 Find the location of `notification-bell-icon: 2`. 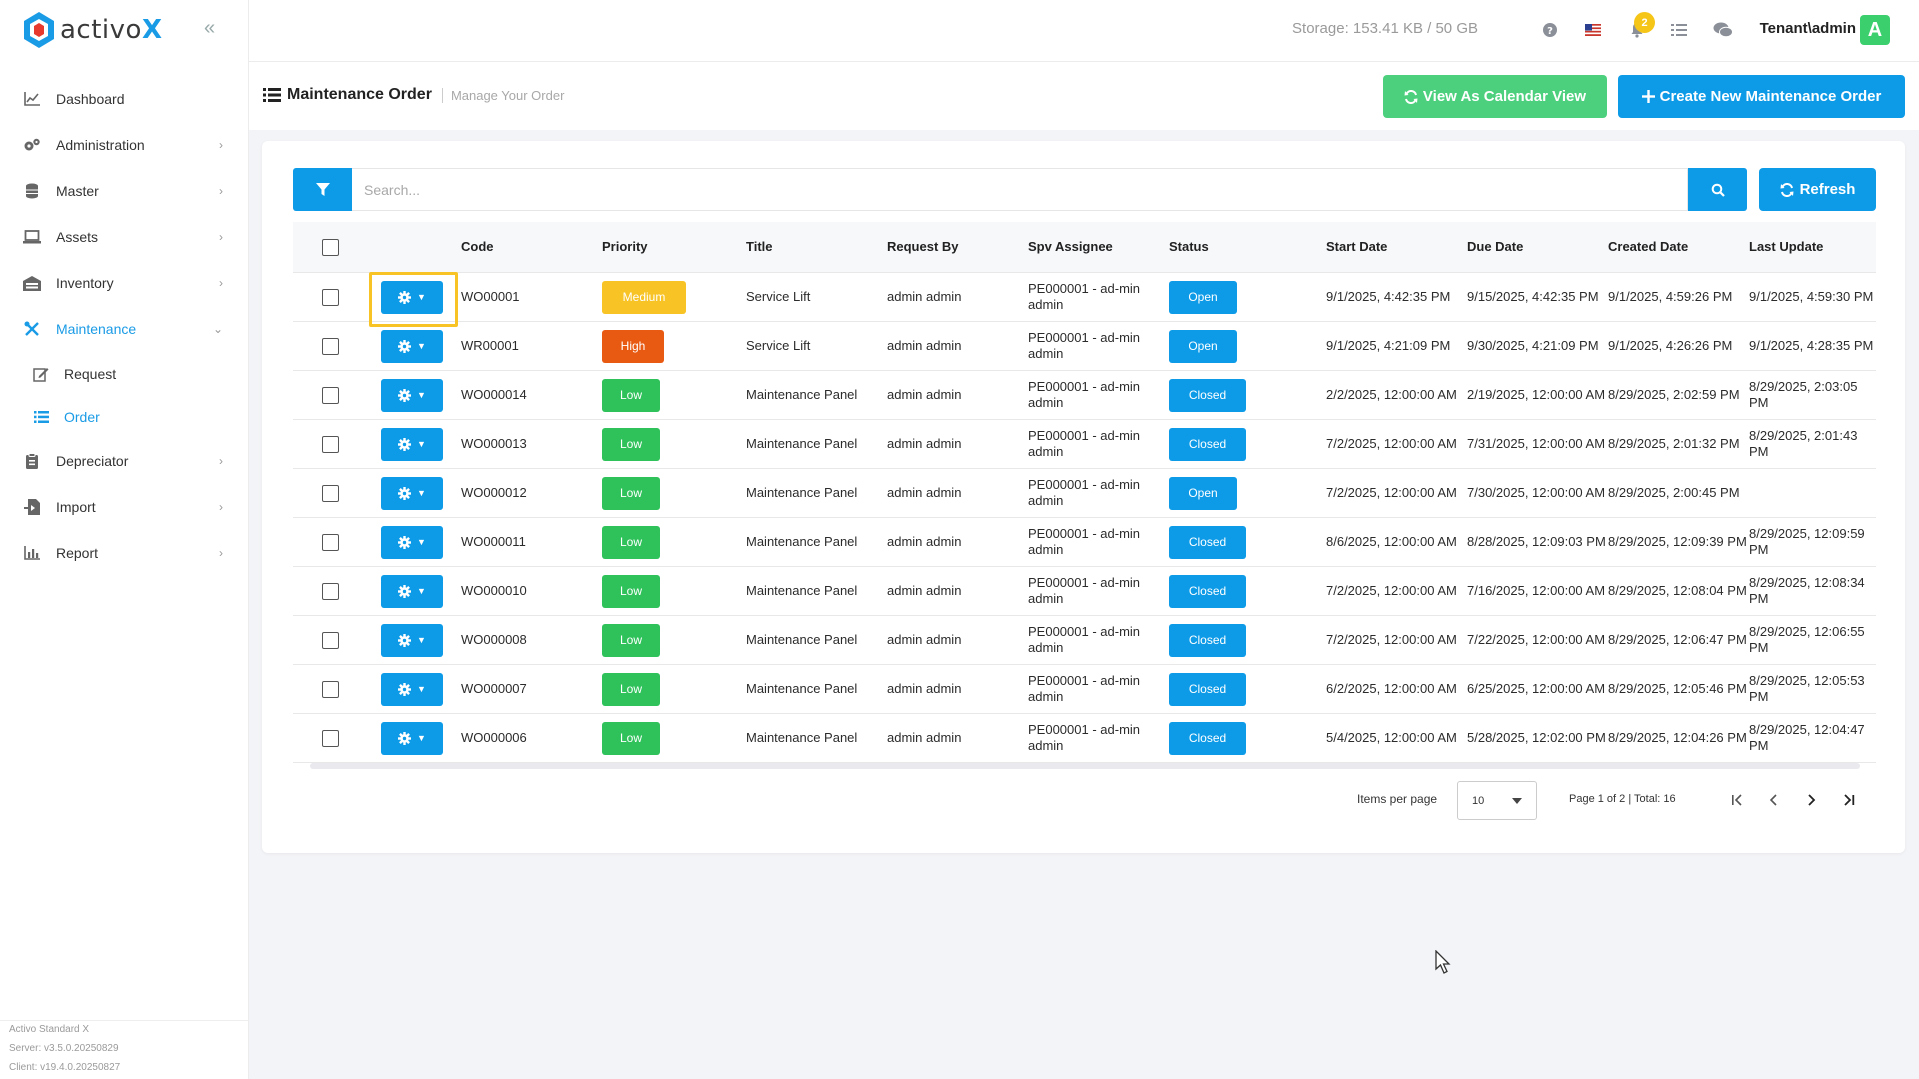

notification-bell-icon: 2 is located at coordinates (1640, 27).